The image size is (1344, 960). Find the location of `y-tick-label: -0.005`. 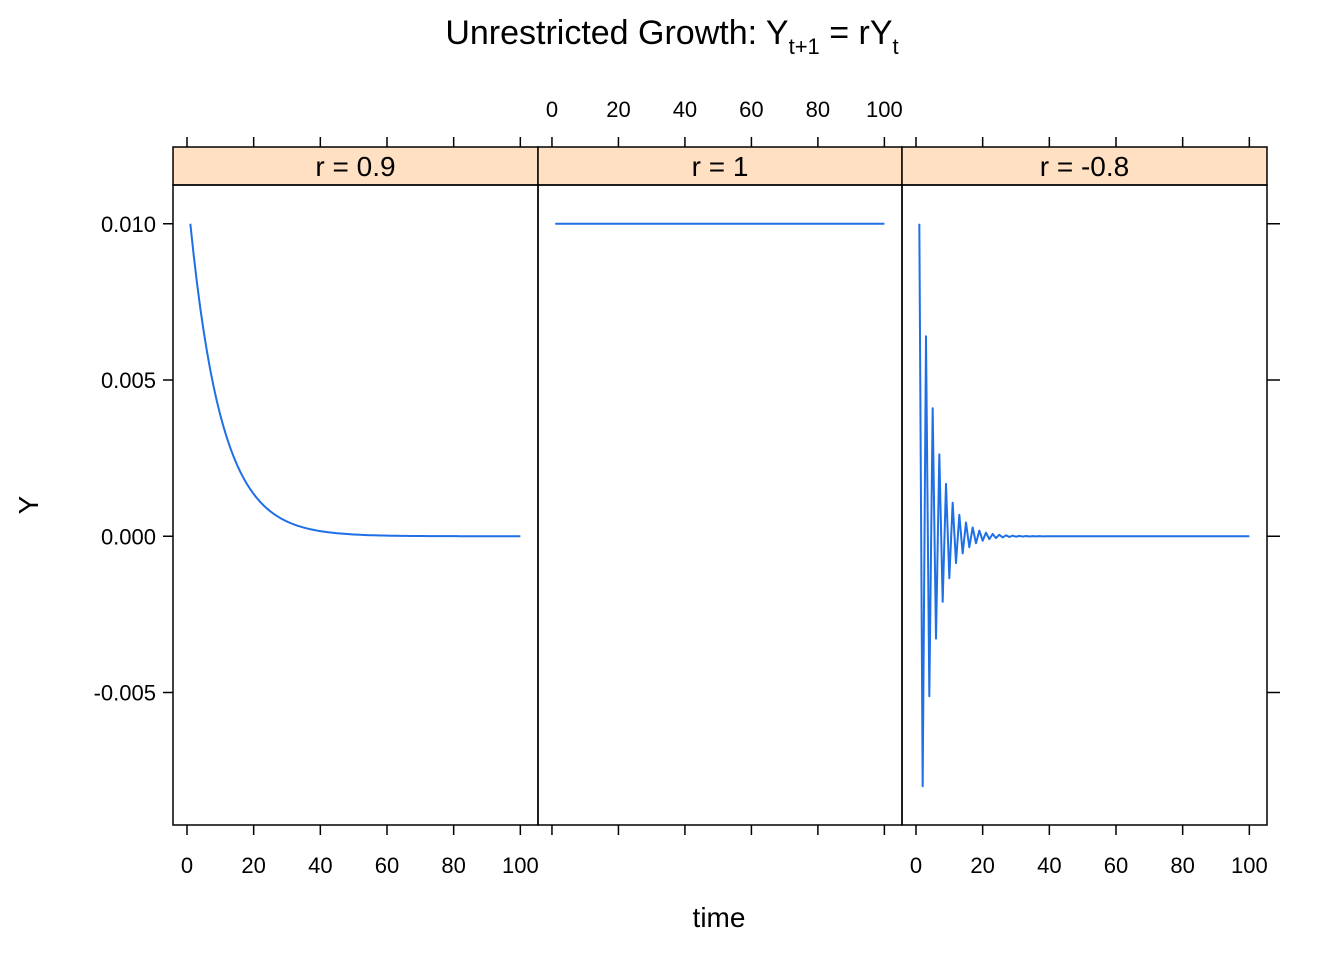

y-tick-label: -0.005 is located at coordinates (125, 693).